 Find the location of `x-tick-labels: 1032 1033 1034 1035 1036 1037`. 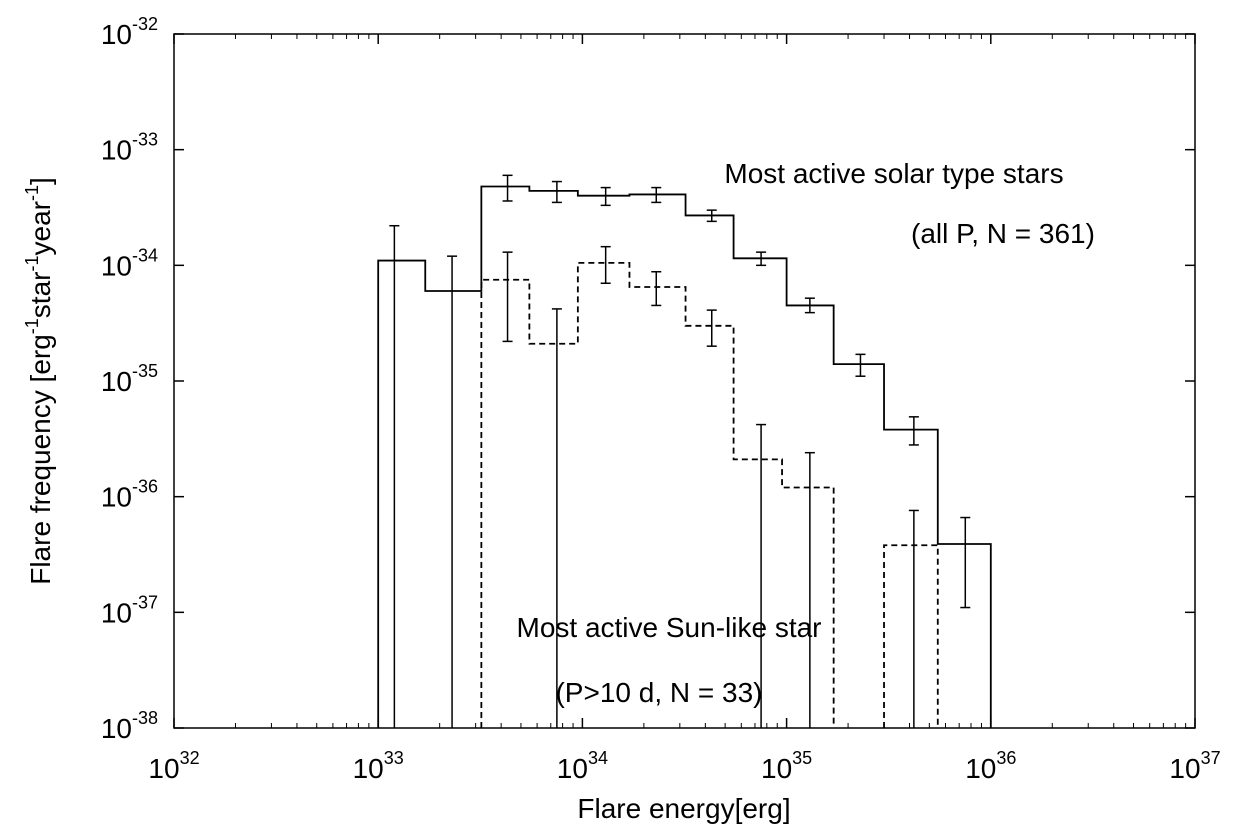

x-tick-labels: 1032 1033 1034 1035 1036 1037 is located at coordinates (684, 766).